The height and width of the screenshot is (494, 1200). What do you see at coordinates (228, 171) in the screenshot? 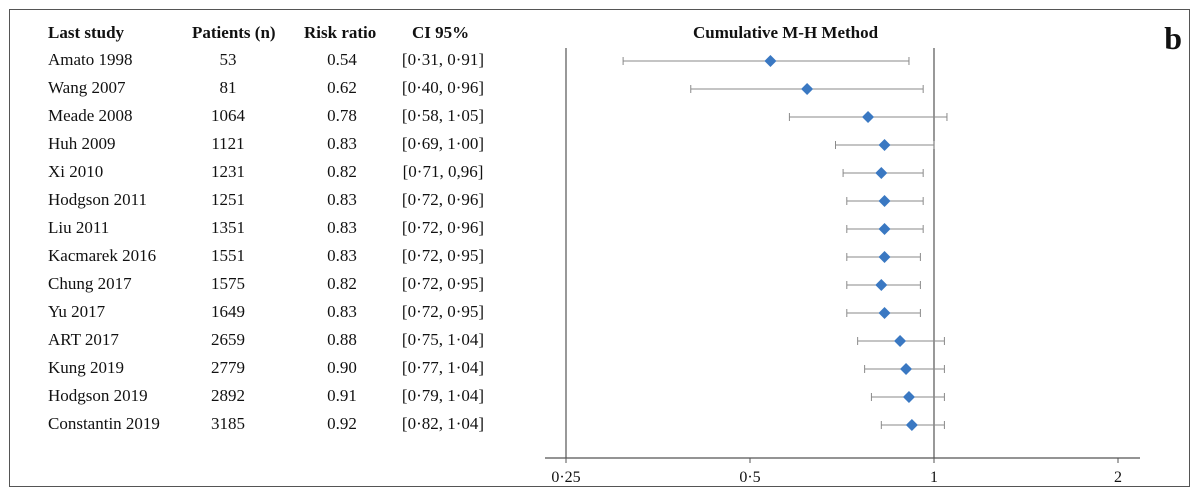
I see `patients-count: 1231` at bounding box center [228, 171].